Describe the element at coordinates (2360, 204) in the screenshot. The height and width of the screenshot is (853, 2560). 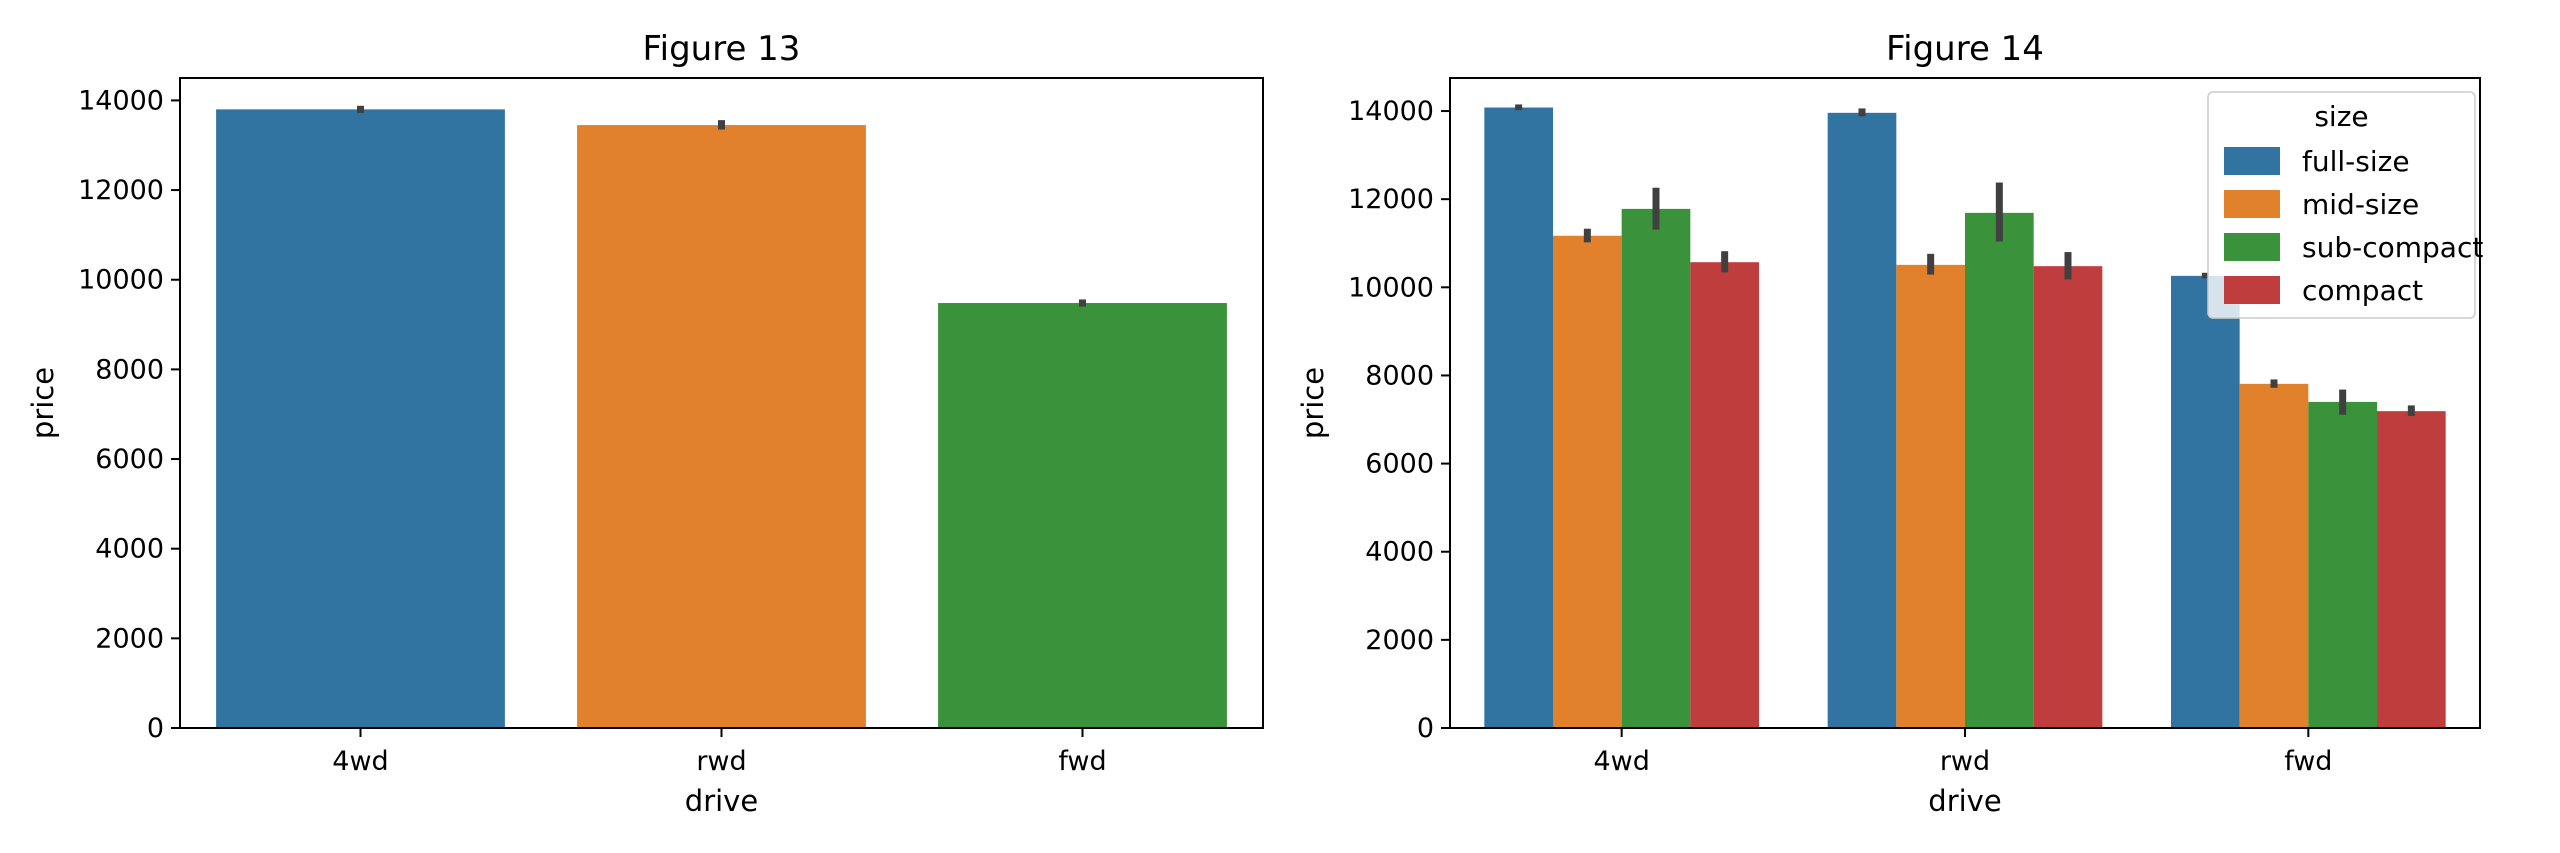
I see `legend-label-mid-size: mid-size` at that location.